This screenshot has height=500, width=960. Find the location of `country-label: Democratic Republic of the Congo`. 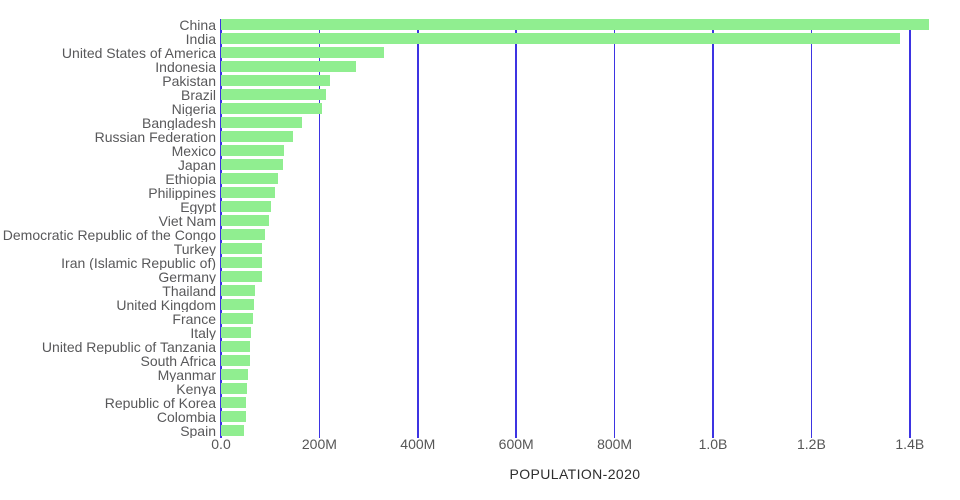

country-label: Democratic Republic of the Congo is located at coordinates (108, 235).